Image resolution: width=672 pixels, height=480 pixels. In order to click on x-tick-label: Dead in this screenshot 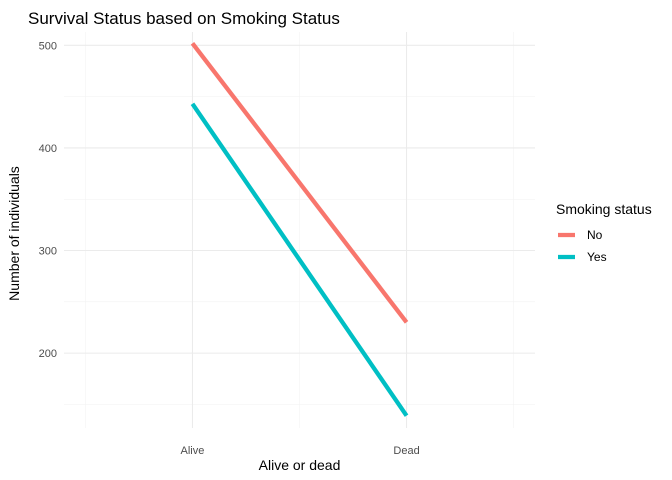, I will do `click(406, 451)`.